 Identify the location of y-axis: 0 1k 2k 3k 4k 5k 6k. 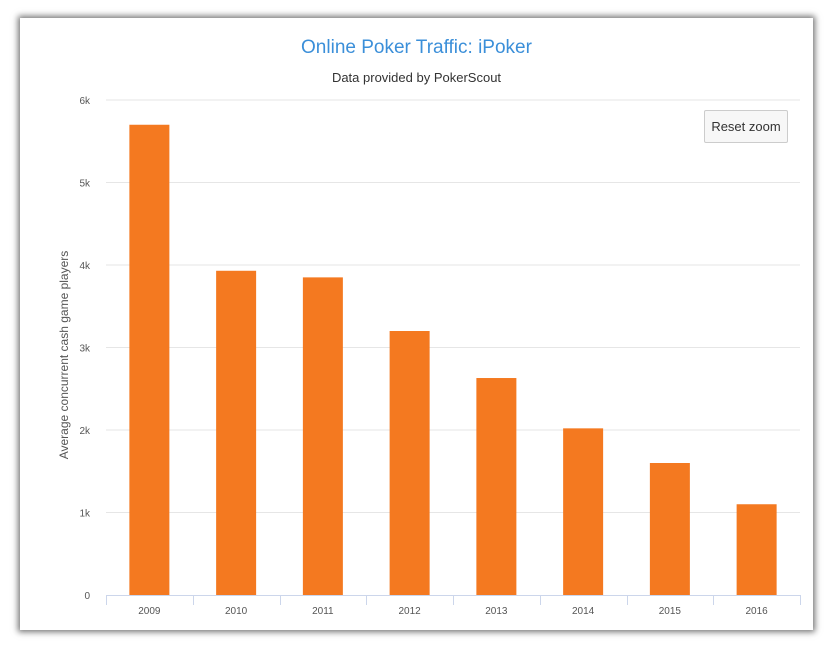
(85, 349).